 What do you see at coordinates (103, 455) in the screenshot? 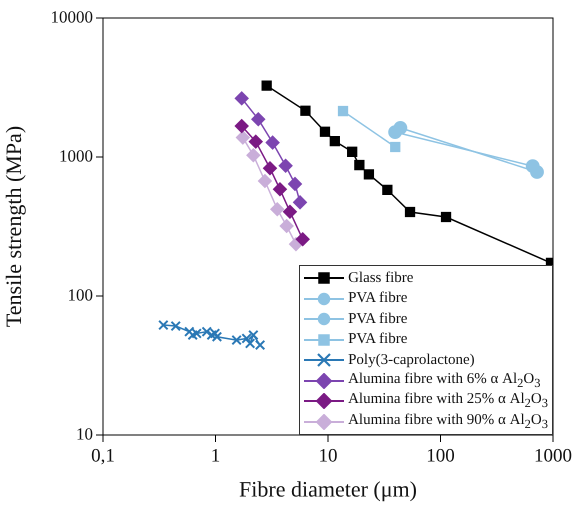
I see `x-tick-label: 0,1` at bounding box center [103, 455].